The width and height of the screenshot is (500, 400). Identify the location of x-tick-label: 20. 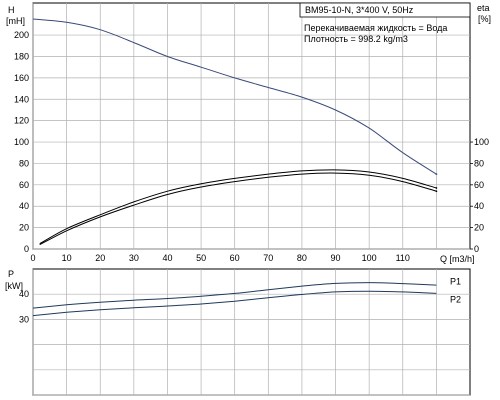
(100, 258).